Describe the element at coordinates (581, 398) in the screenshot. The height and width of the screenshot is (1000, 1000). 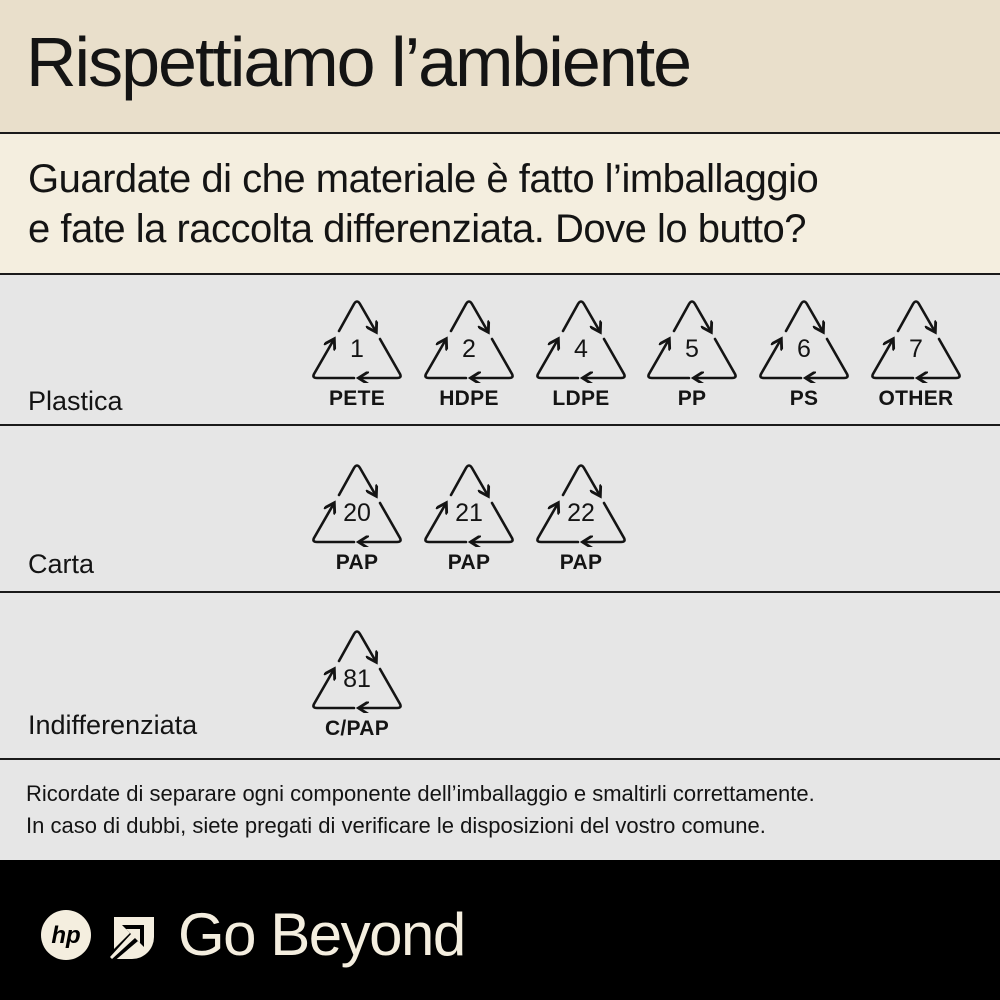
I see `symbol-code: LDPE` at that location.